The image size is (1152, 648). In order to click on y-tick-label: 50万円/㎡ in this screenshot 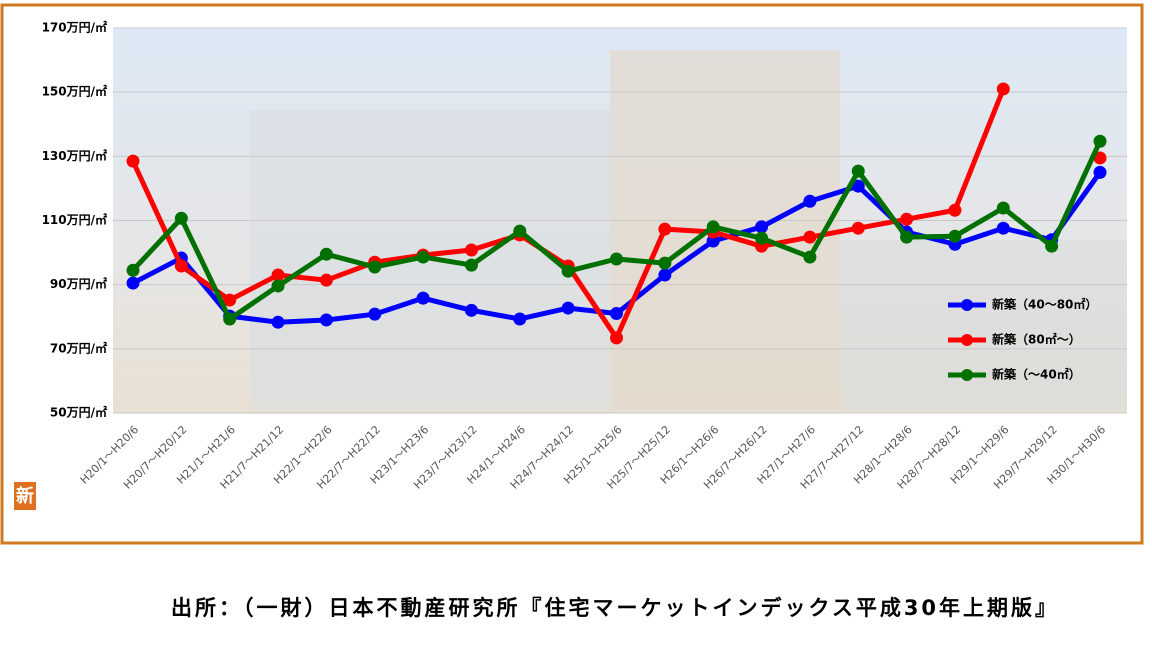, I will do `click(78, 412)`.